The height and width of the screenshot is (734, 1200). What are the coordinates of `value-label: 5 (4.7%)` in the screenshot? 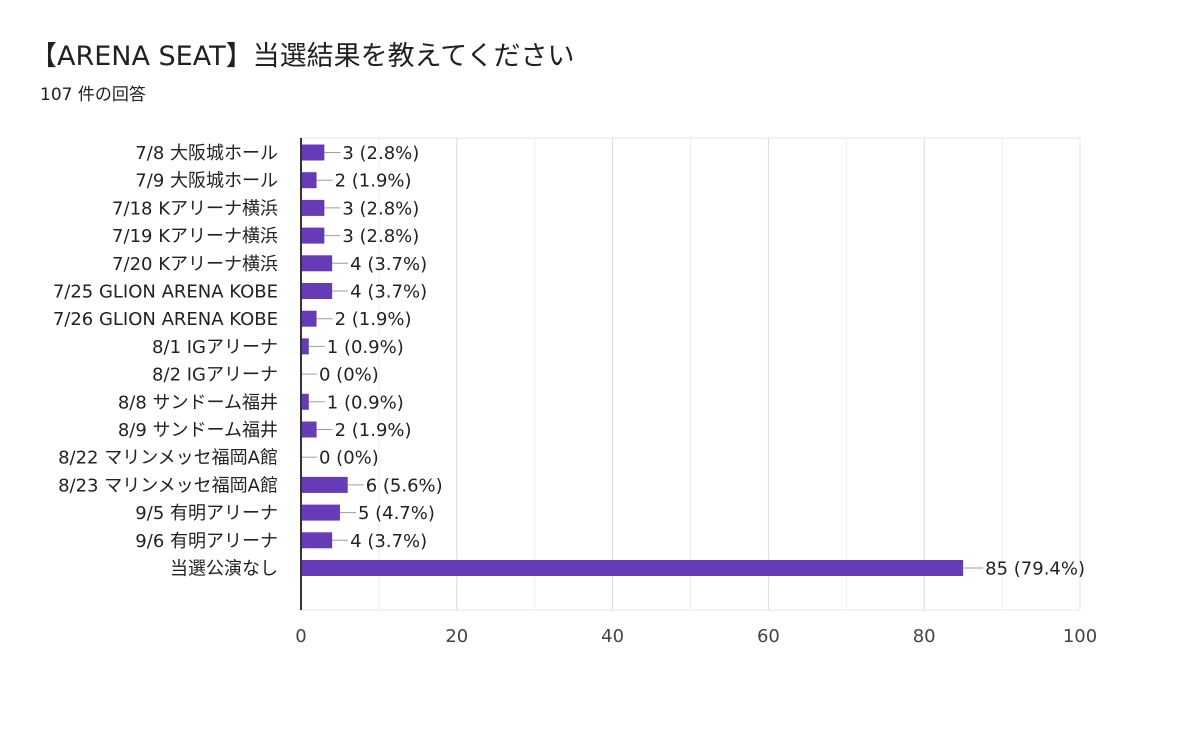 It's located at (396, 513).